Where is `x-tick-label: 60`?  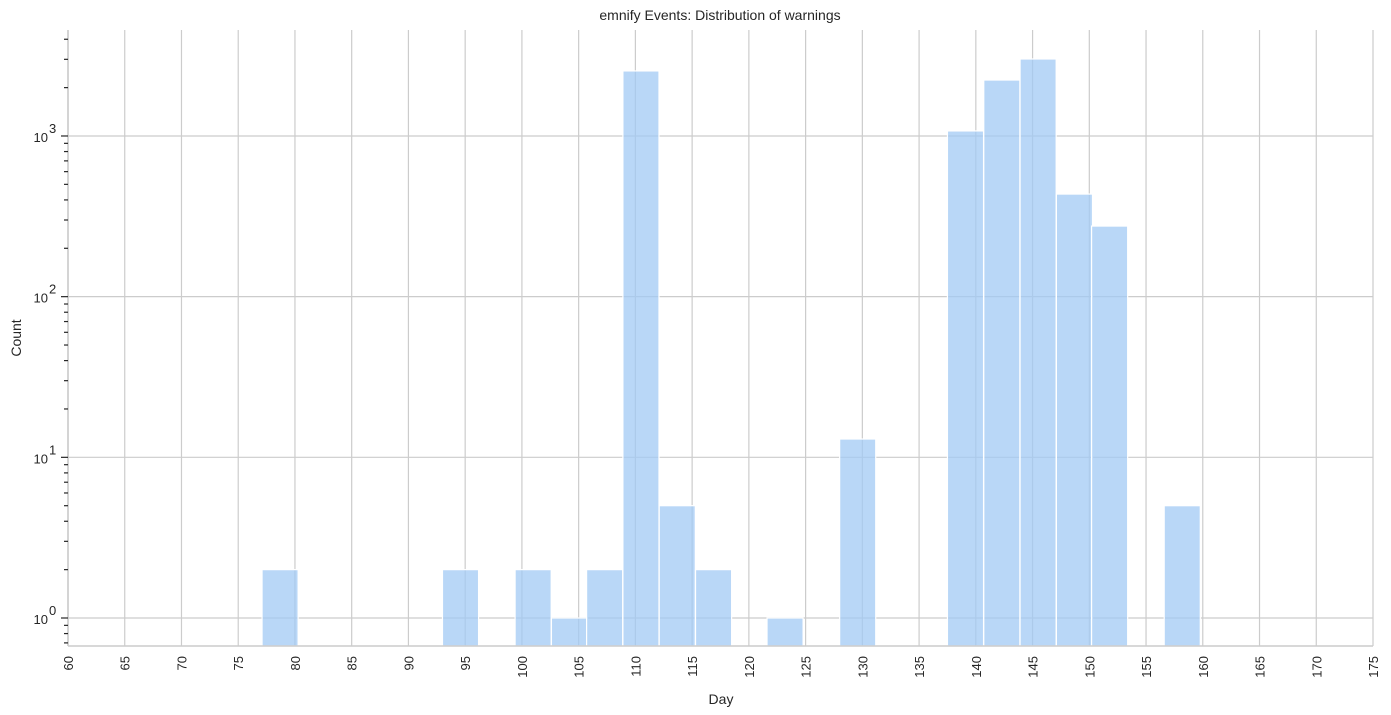
x-tick-label: 60 is located at coordinates (68, 663).